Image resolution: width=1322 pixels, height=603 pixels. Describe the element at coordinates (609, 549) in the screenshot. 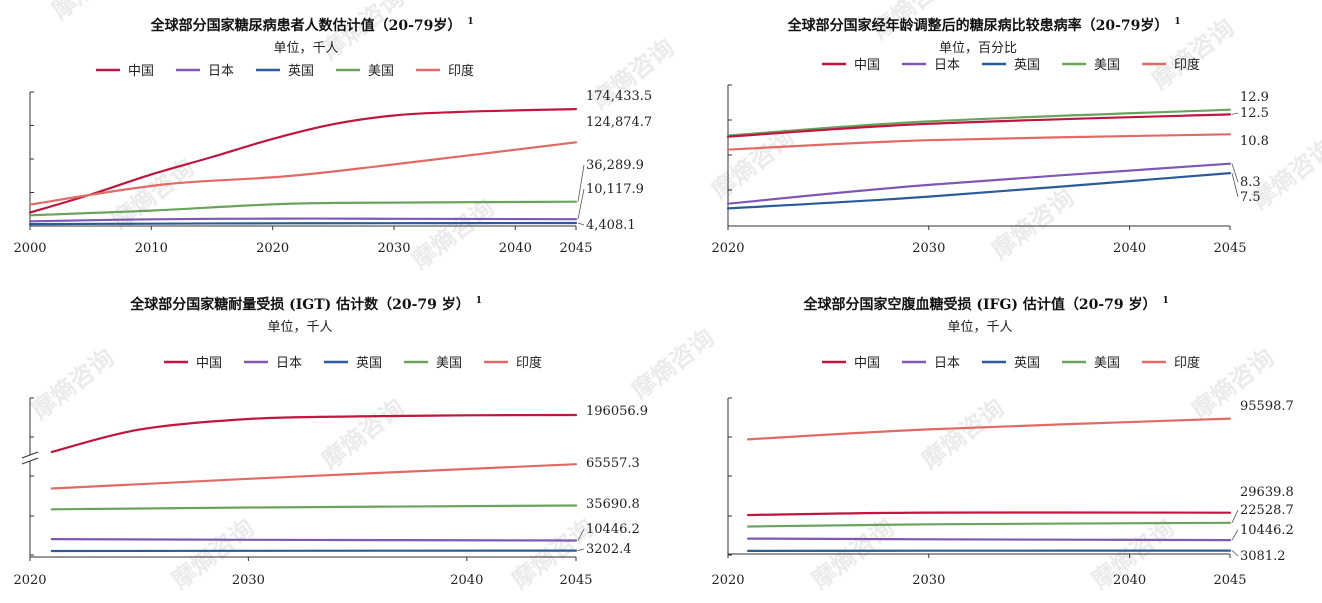

I see `data-label-英国: 3202.4` at that location.